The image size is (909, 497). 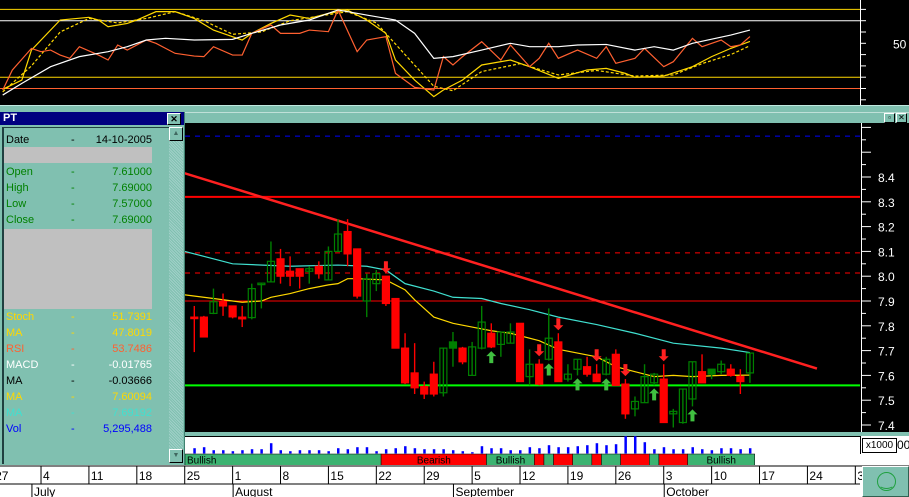 I want to click on month-label: October, so click(x=687, y=491).